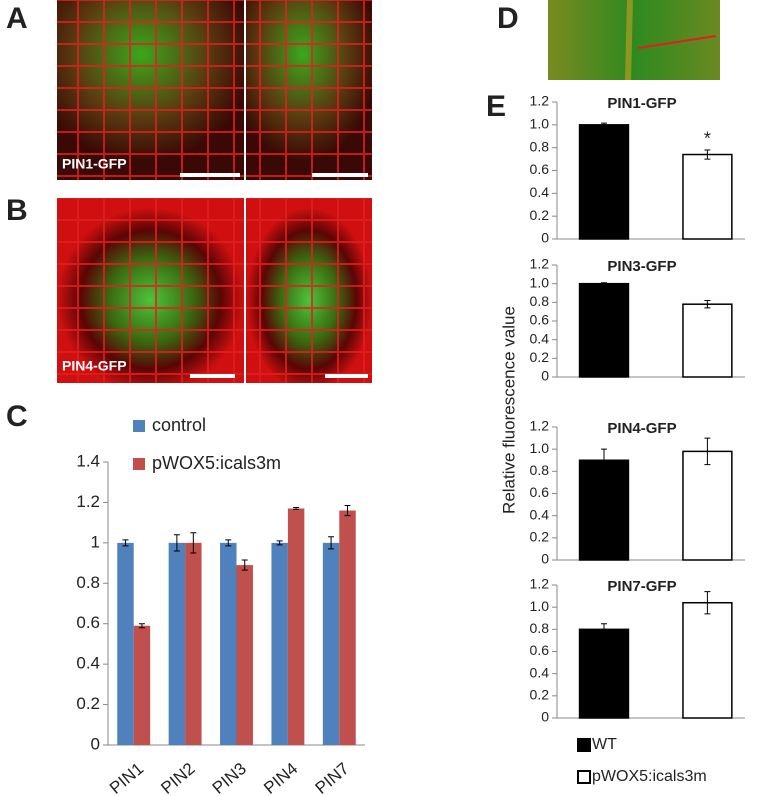 The image size is (762, 796). Describe the element at coordinates (707, 139) in the screenshot. I see `annotation: *` at that location.